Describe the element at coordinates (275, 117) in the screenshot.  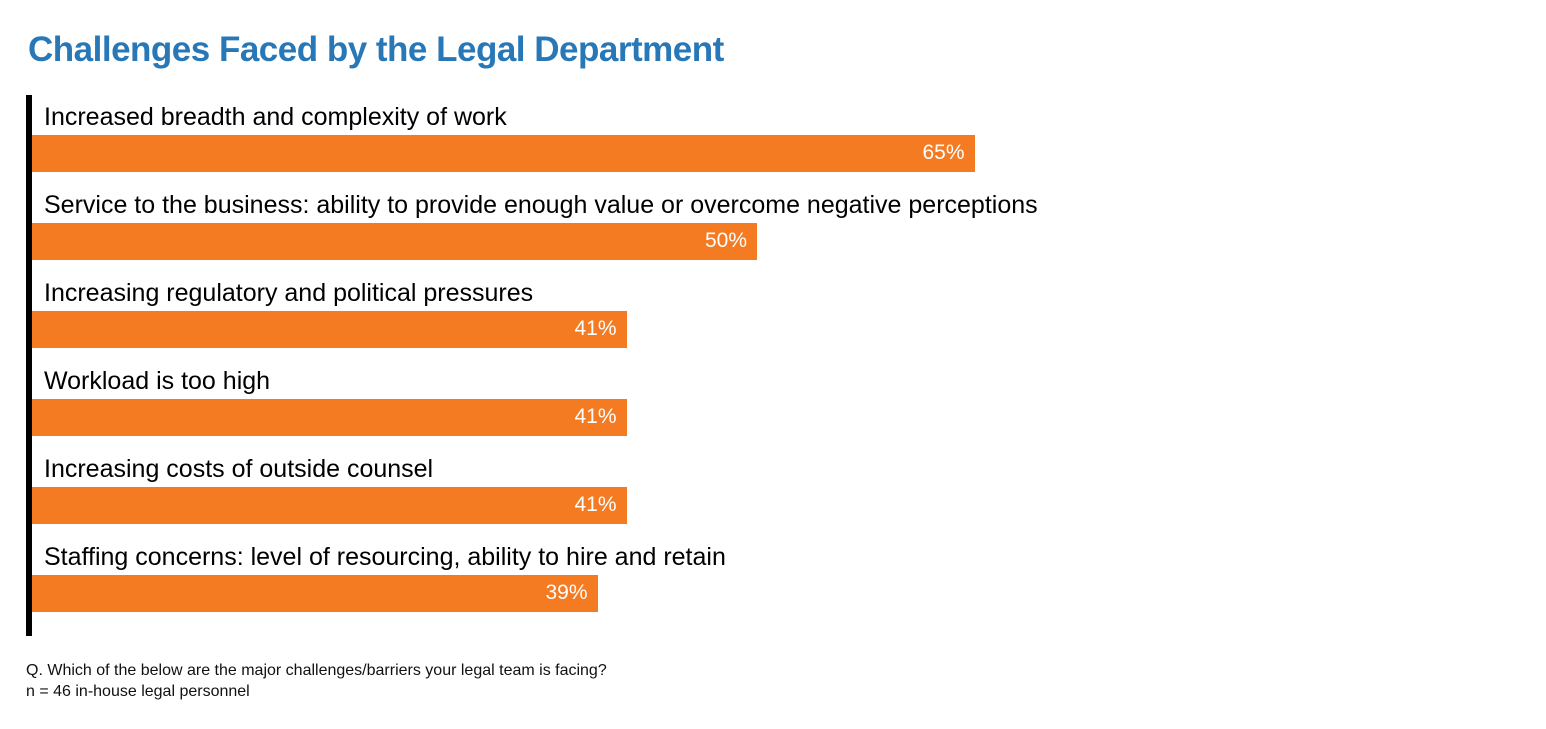
I see `bar-category-label: Increased breadth and complexity of work` at that location.